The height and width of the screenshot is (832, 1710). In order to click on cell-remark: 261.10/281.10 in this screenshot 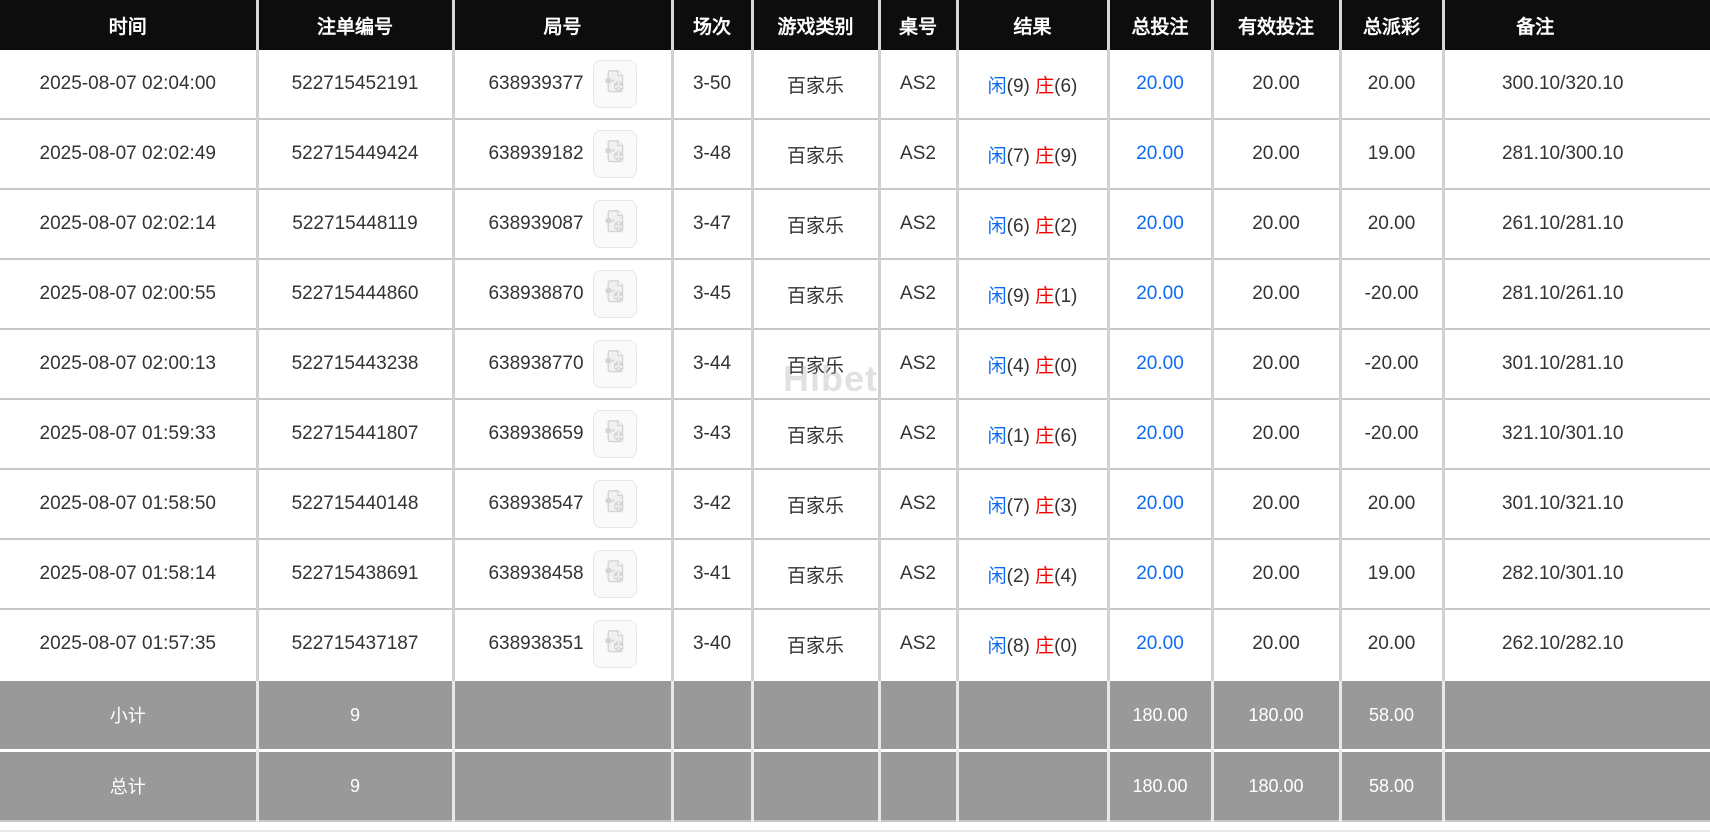, I will do `click(1576, 224)`.